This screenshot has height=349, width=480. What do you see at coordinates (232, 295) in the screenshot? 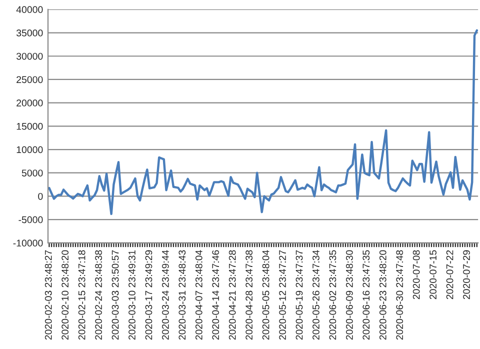
I see `x-tick-label: 2020-04-21 23:47:28` at bounding box center [232, 295].